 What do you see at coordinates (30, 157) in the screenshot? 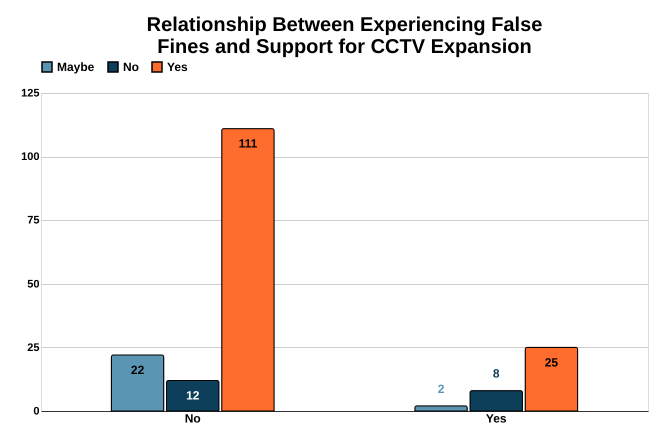
I see `y-tick-label: 100` at bounding box center [30, 157].